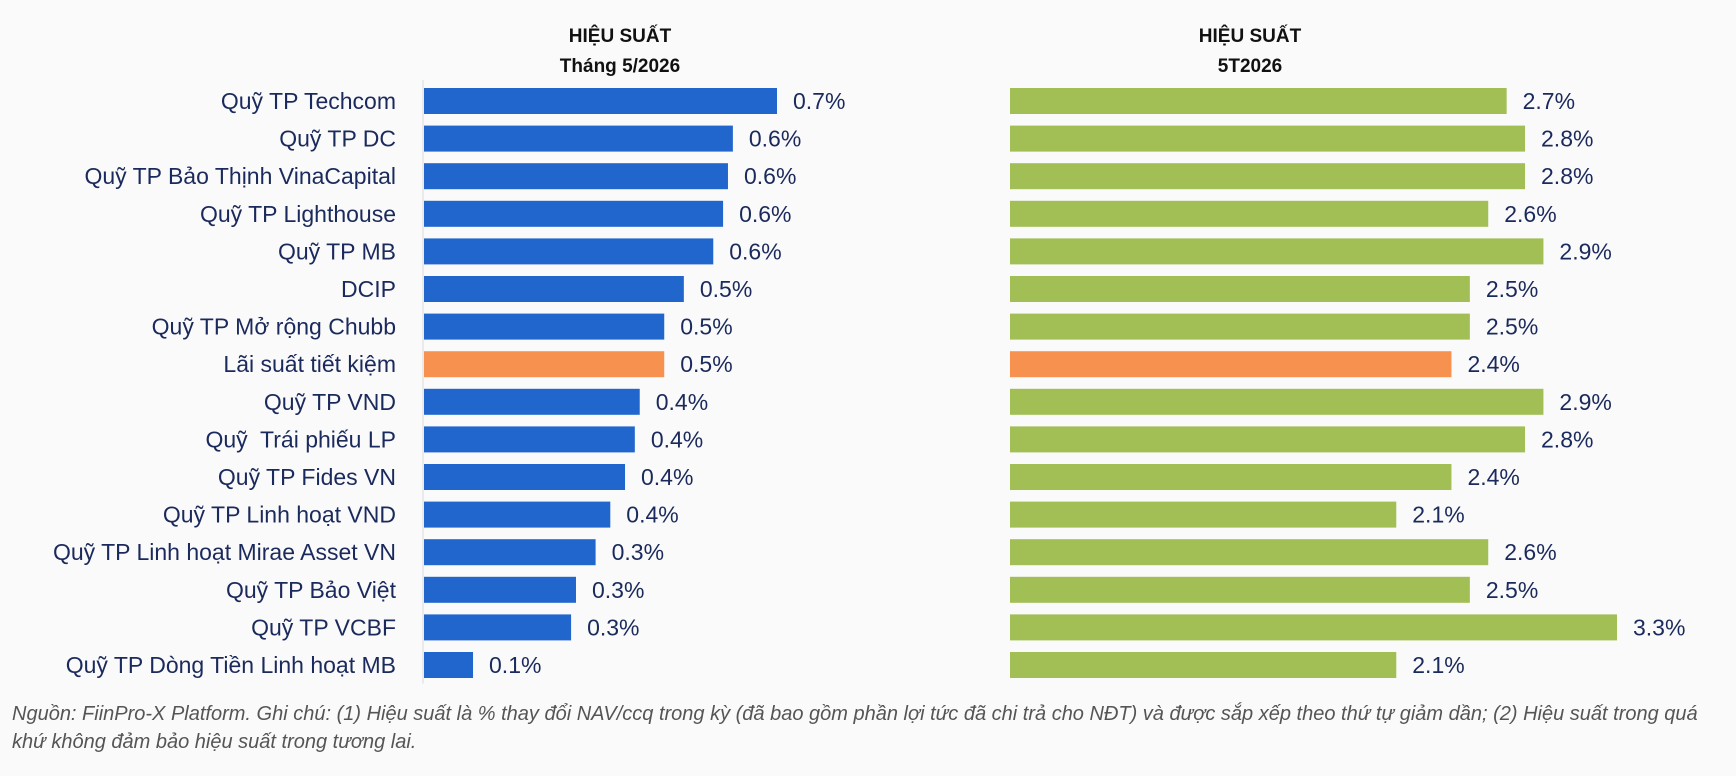 The image size is (1736, 776). I want to click on category-label: Quỹ TP Lighthouse, so click(298, 214).